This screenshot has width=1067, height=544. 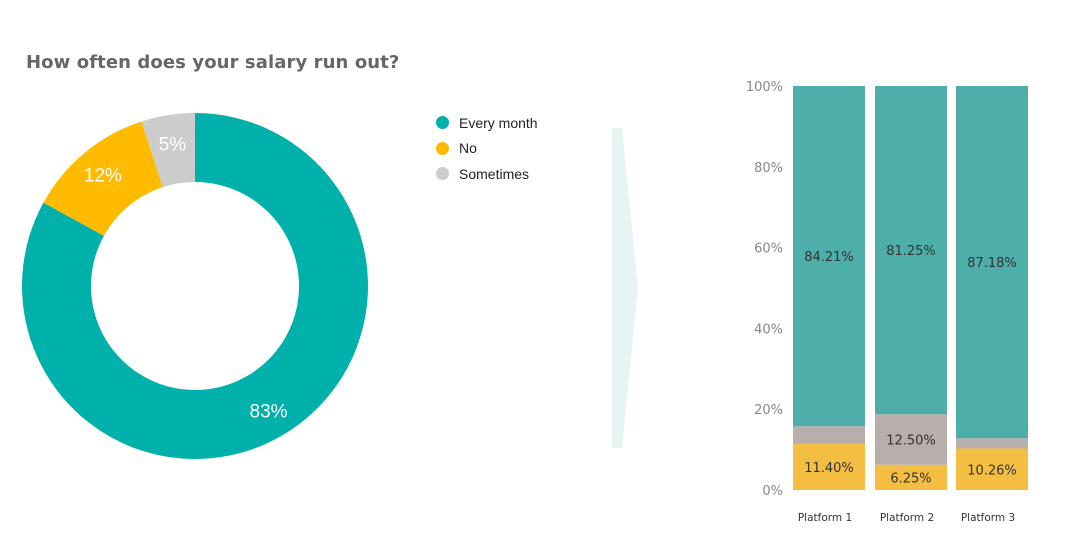 I want to click on bar-data-label: 11.40%, so click(x=829, y=468).